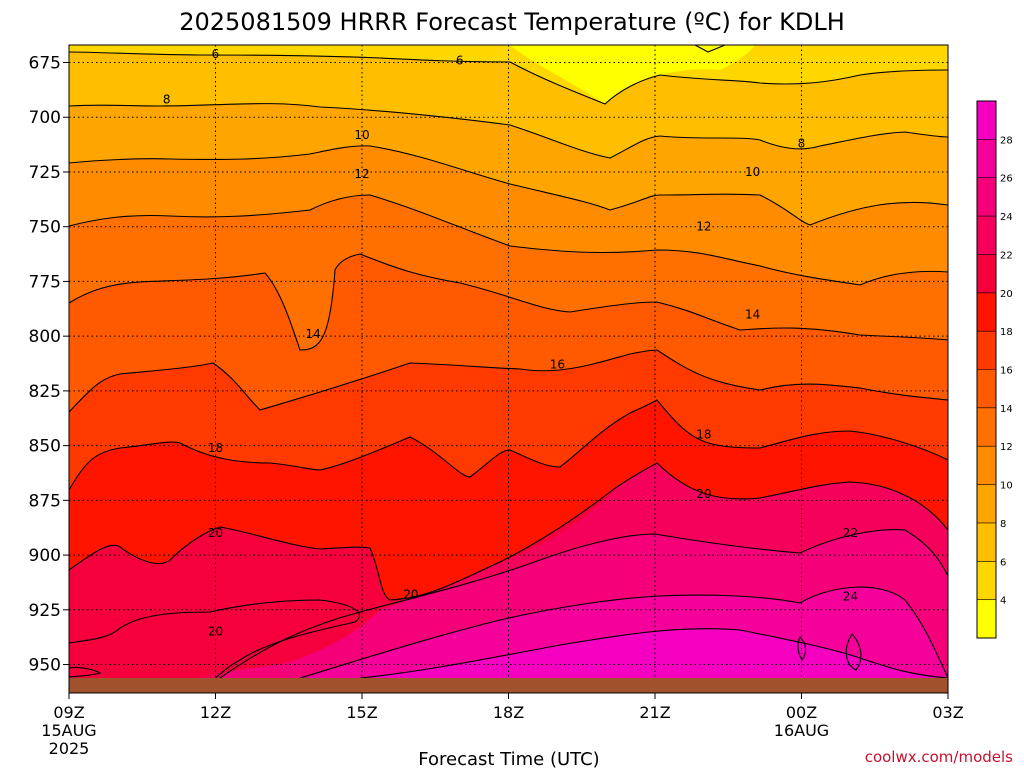 The width and height of the screenshot is (1024, 768). I want to click on x-tick-line: 09Z, so click(68, 712).